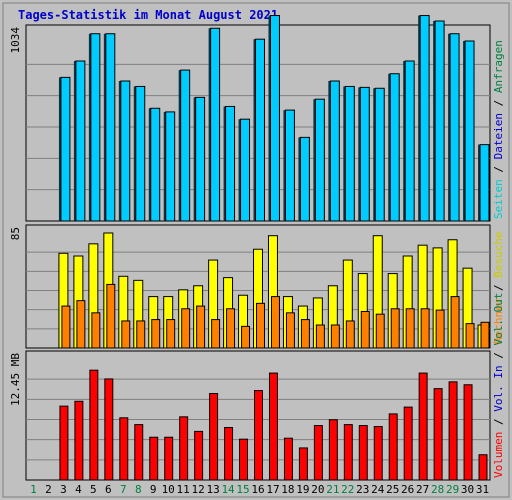 The width and height of the screenshot is (512, 500). I want to click on legend-entry: Seiten, so click(498, 199).